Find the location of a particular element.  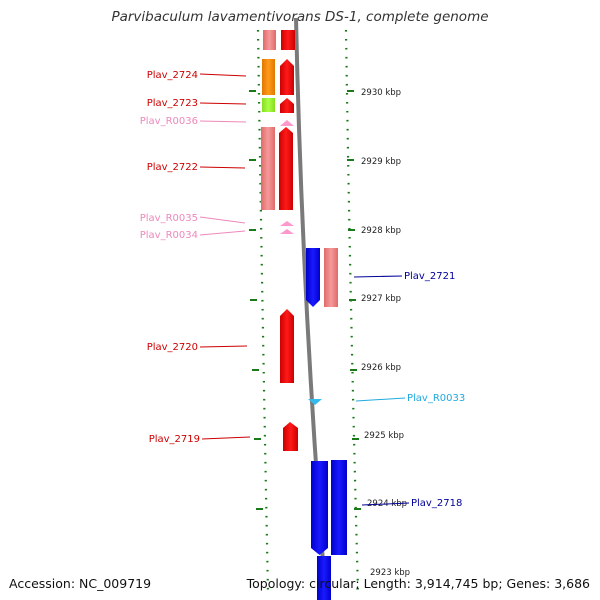

label-plav-r0034: Plav_R0034 is located at coordinates (169, 235).